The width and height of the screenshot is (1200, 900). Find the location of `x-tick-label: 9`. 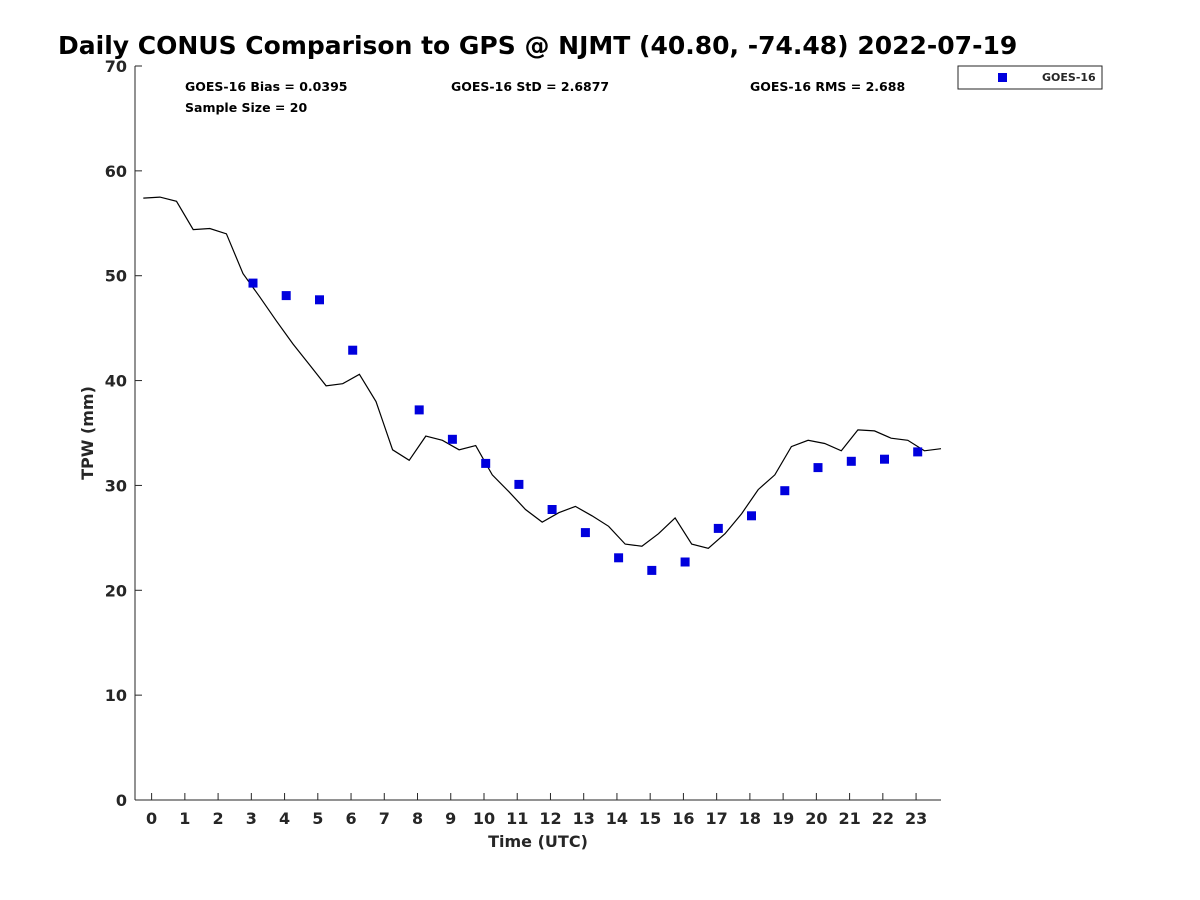

x-tick-label: 9 is located at coordinates (450, 818).